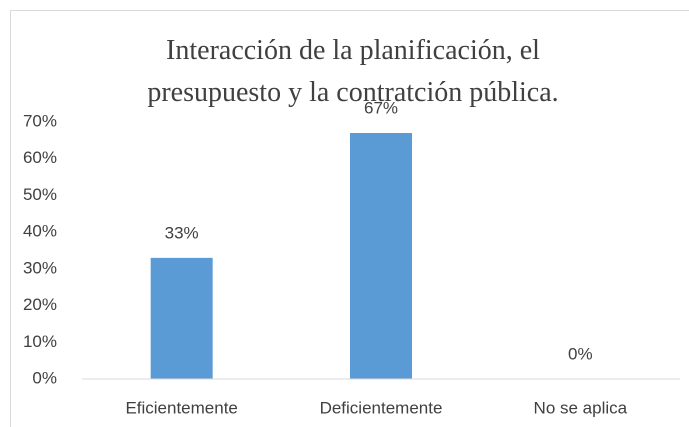  Describe the element at coordinates (381, 107) in the screenshot. I see `value-label: 67%` at that location.